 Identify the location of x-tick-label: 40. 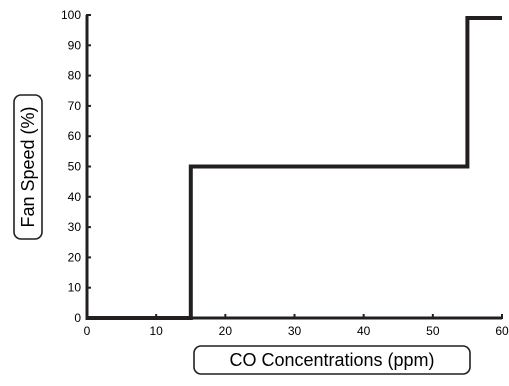
(364, 331).